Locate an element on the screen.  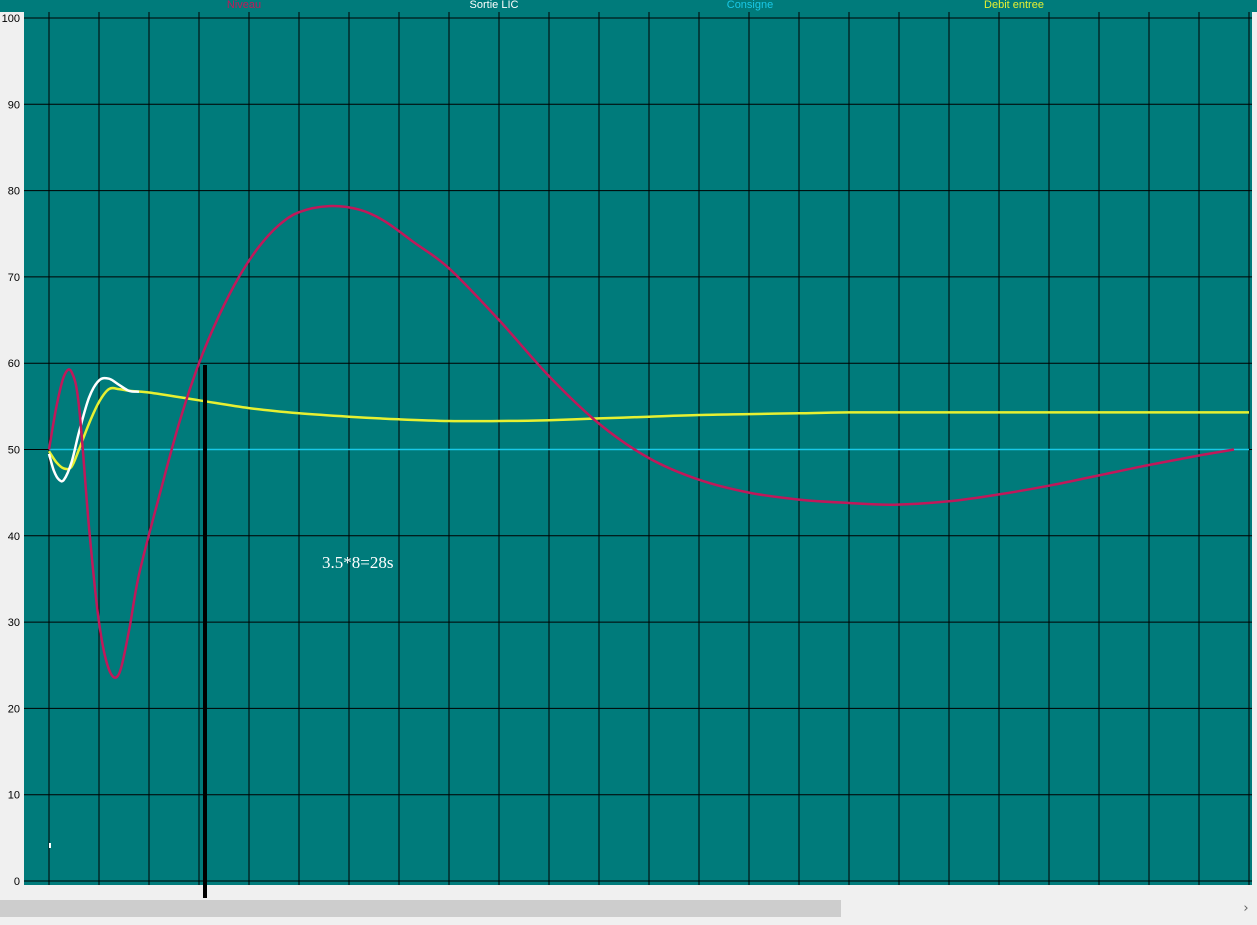
legend-label-debit-entree: Debit entree is located at coordinates (1014, 5).